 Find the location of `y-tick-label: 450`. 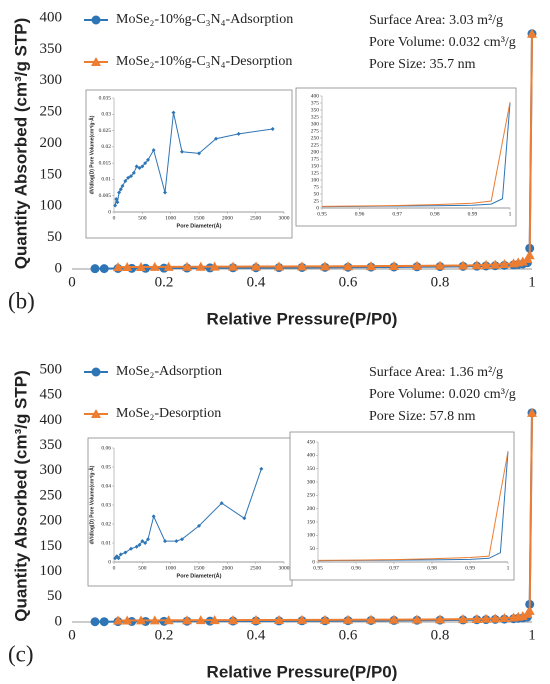

y-tick-label: 450 is located at coordinates (311, 442).